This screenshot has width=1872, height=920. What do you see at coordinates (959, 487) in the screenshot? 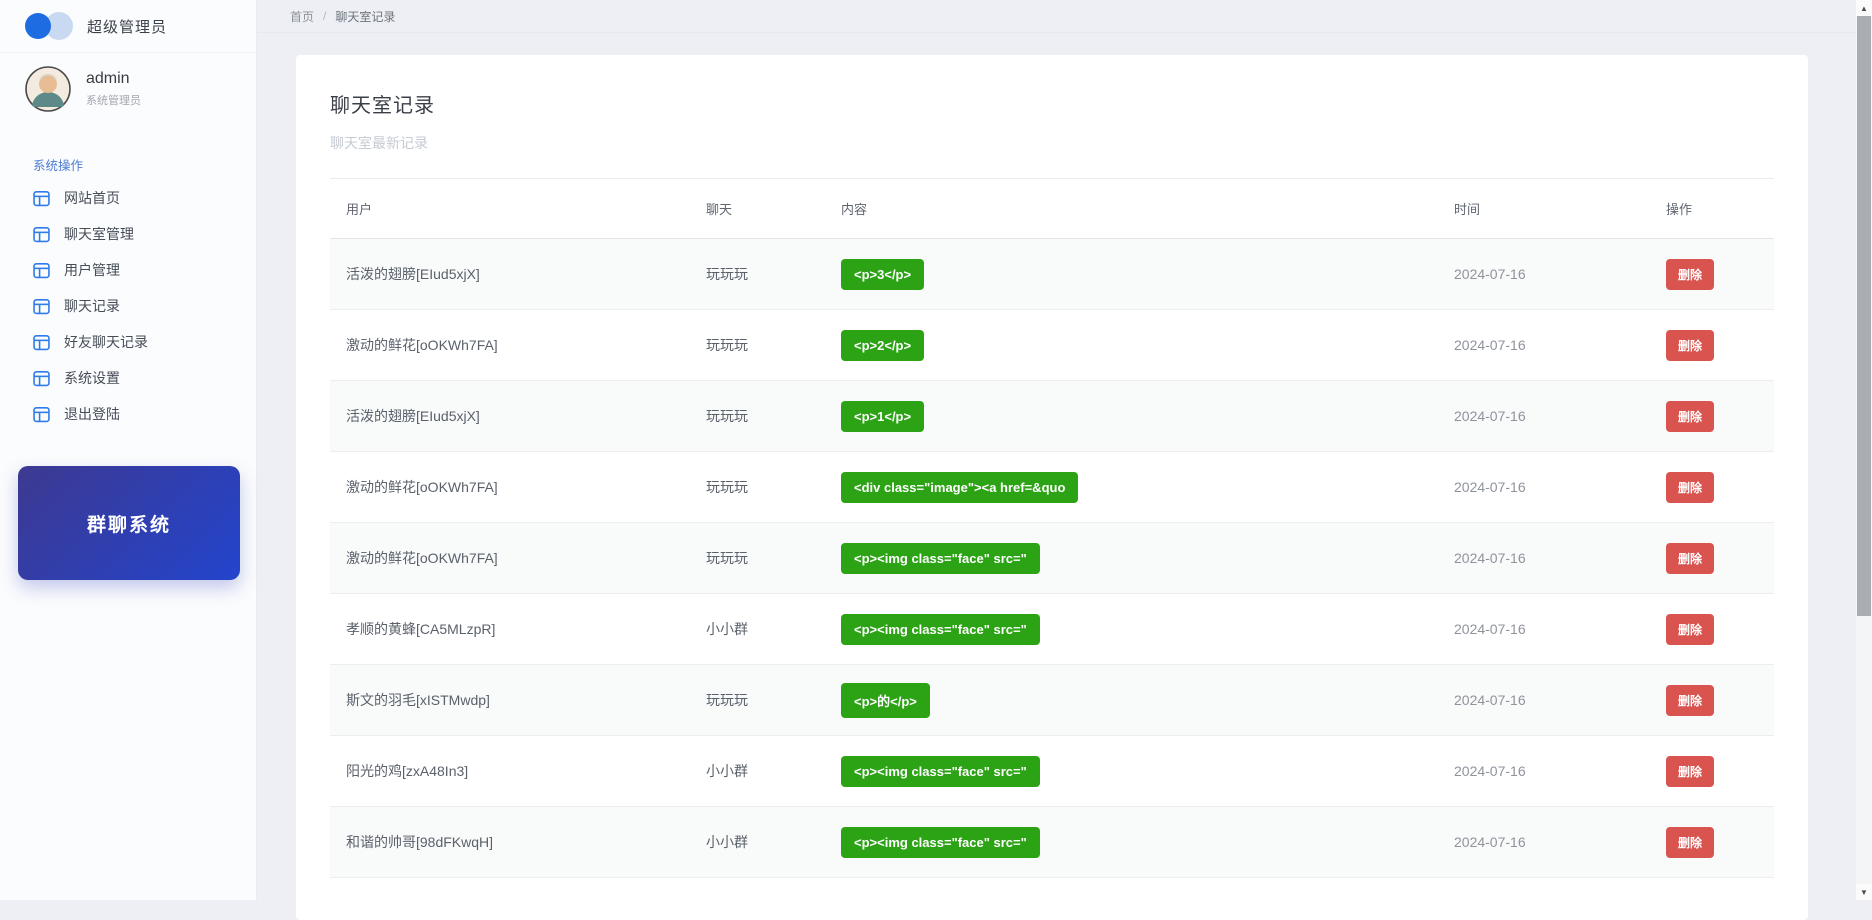
I see `content-badge: <div class="image"><a href=&quo` at bounding box center [959, 487].